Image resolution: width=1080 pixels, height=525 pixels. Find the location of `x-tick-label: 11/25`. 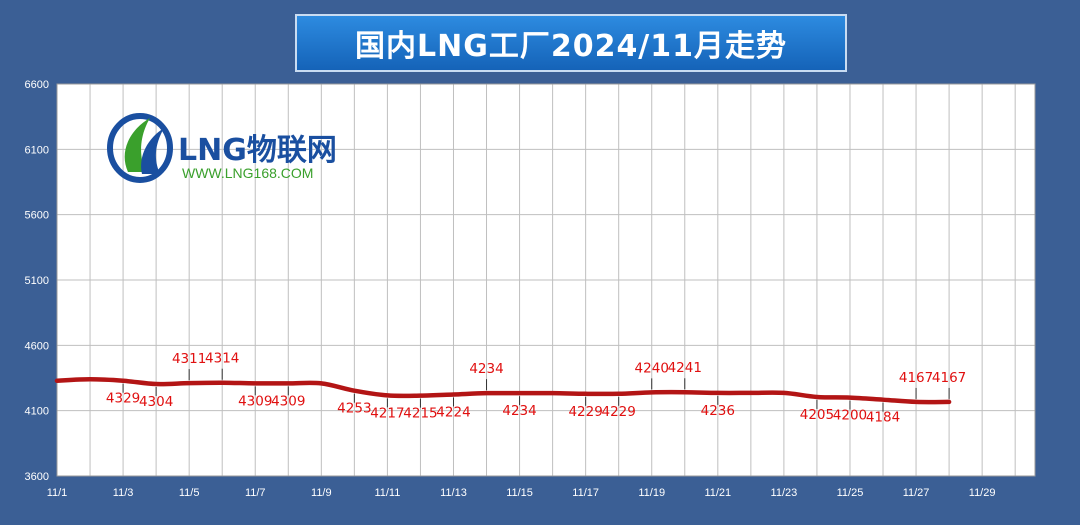

x-tick-label: 11/25 is located at coordinates (850, 493).